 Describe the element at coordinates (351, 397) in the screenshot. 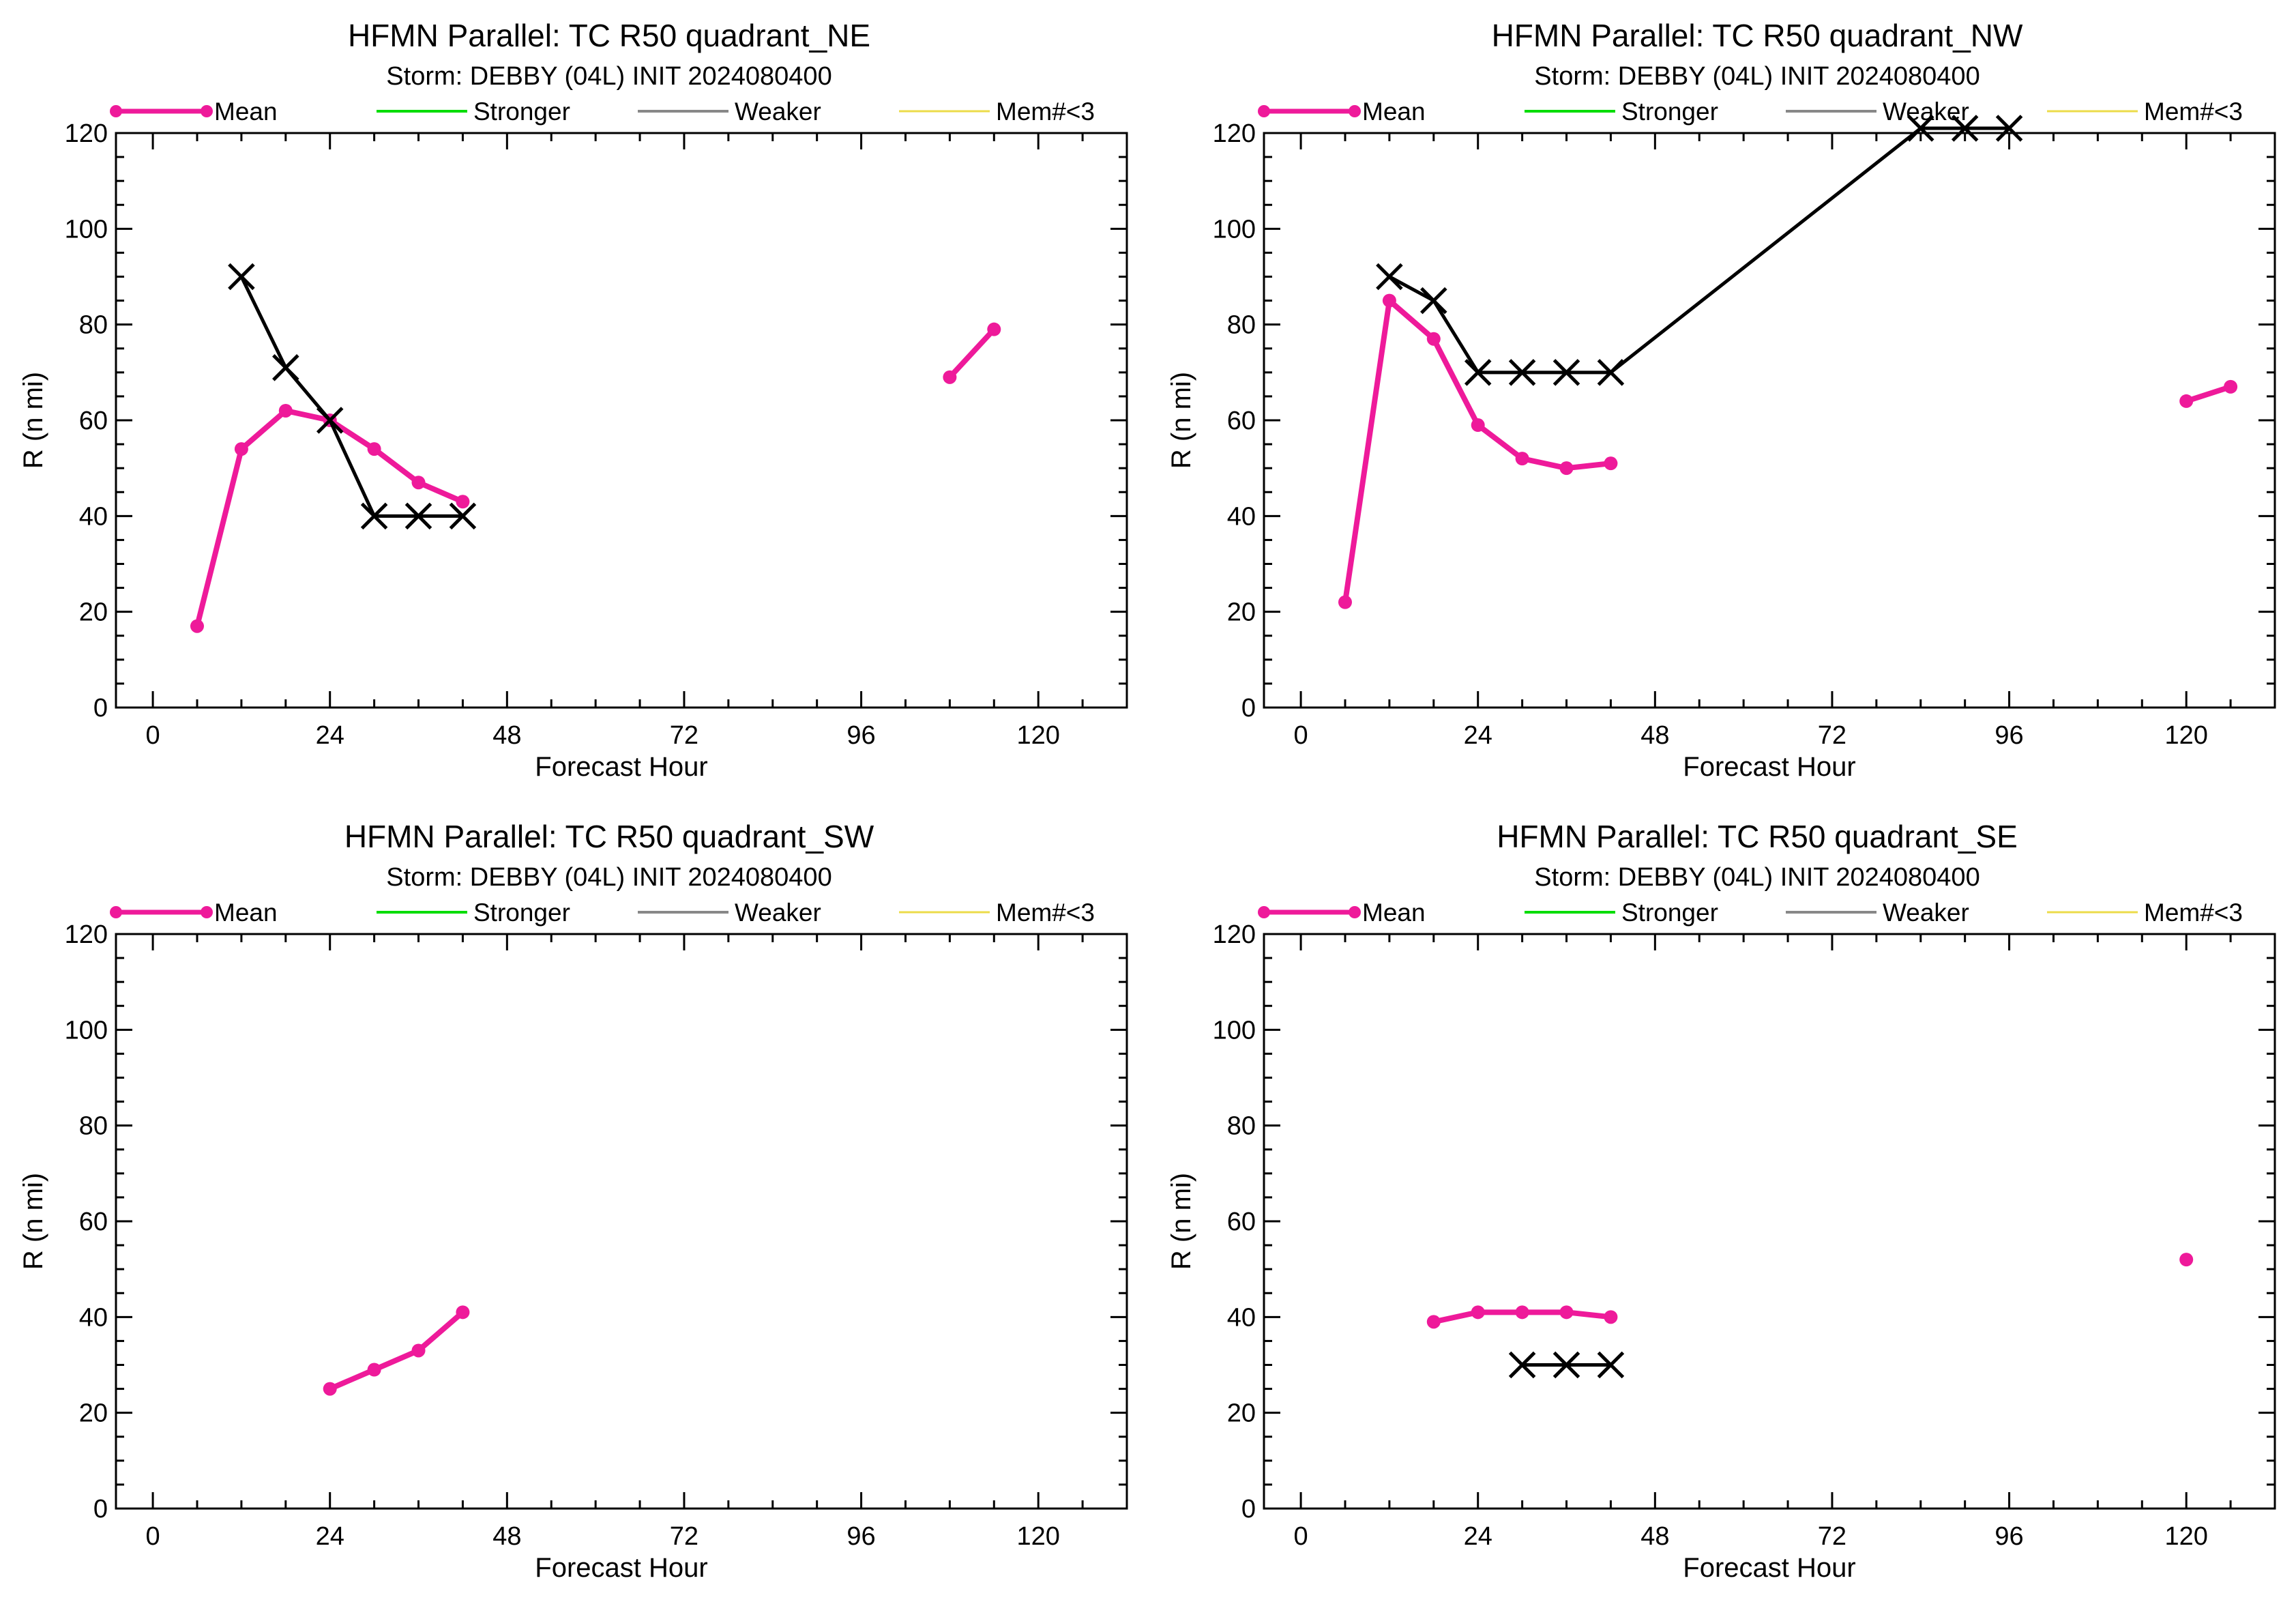

I see `best-track-line` at that location.